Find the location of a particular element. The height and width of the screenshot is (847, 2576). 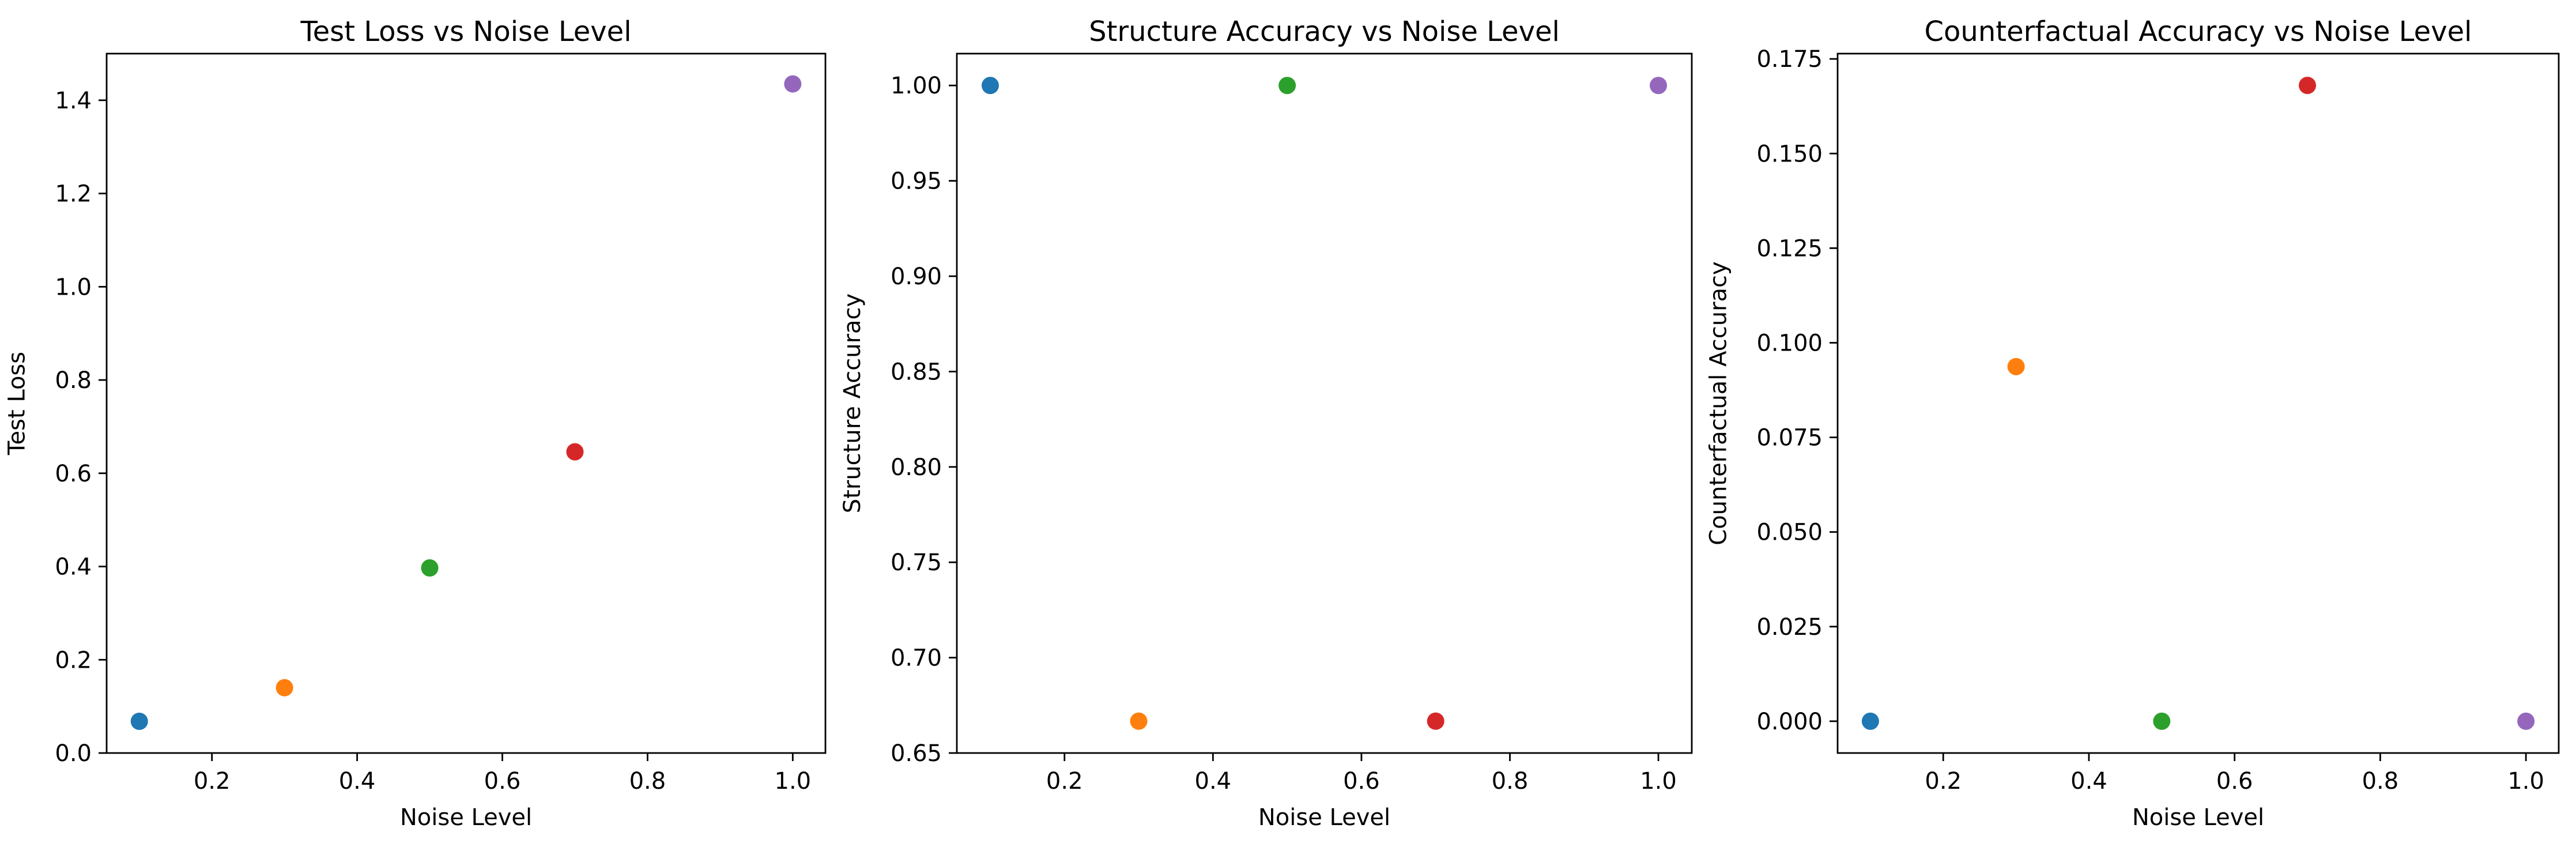

y-axis-label: Counterfactual Accuracy is located at coordinates (1719, 403).